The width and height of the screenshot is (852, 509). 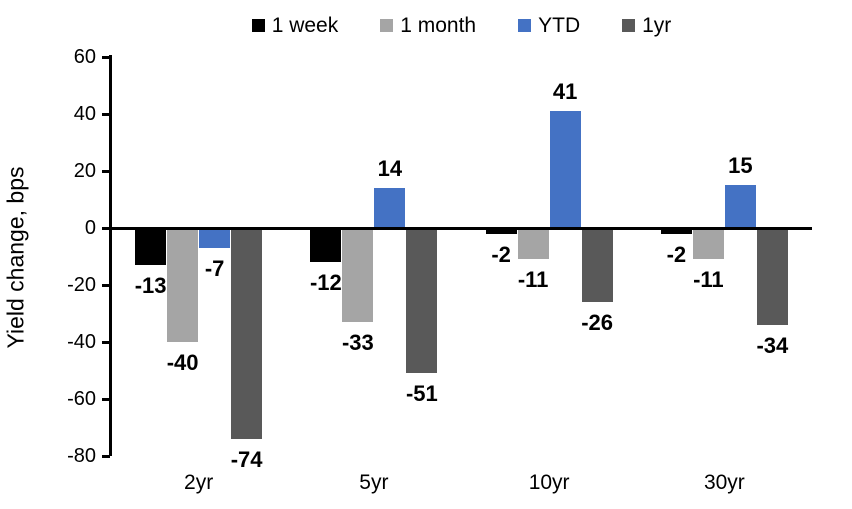 What do you see at coordinates (15, 257) in the screenshot?
I see `y-axis-title: Yield change, bps` at bounding box center [15, 257].